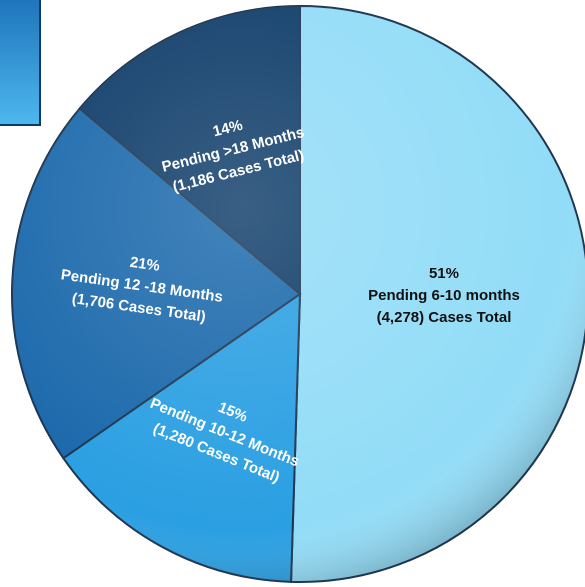 The image size is (585, 587). What do you see at coordinates (444, 273) in the screenshot?
I see `slice-percent: 51%` at bounding box center [444, 273].